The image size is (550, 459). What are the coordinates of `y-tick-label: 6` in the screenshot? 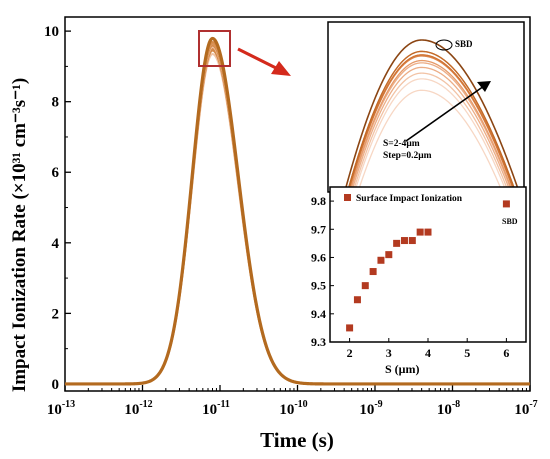 It's located at (56, 173).